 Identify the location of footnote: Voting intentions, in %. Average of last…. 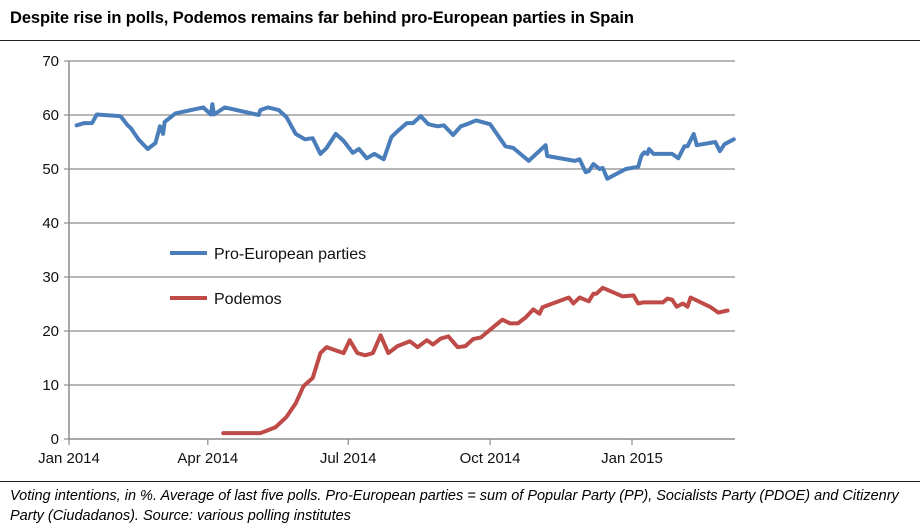
(454, 506).